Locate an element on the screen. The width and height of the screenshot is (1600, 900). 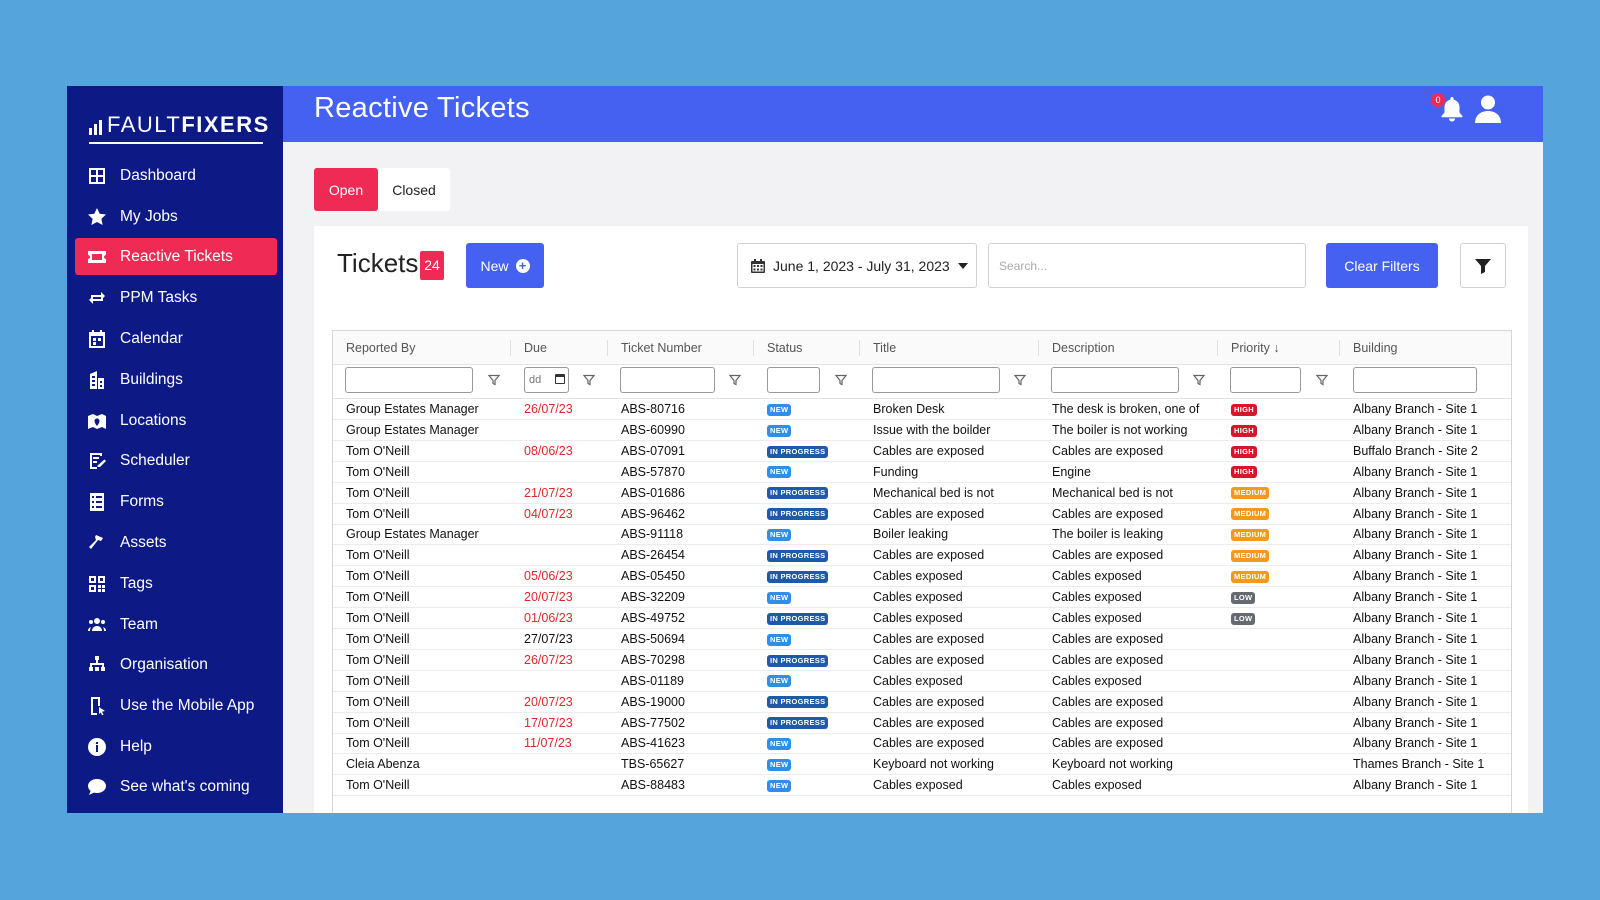
sidebar-item-buildings: Buildings is located at coordinates (176, 379).